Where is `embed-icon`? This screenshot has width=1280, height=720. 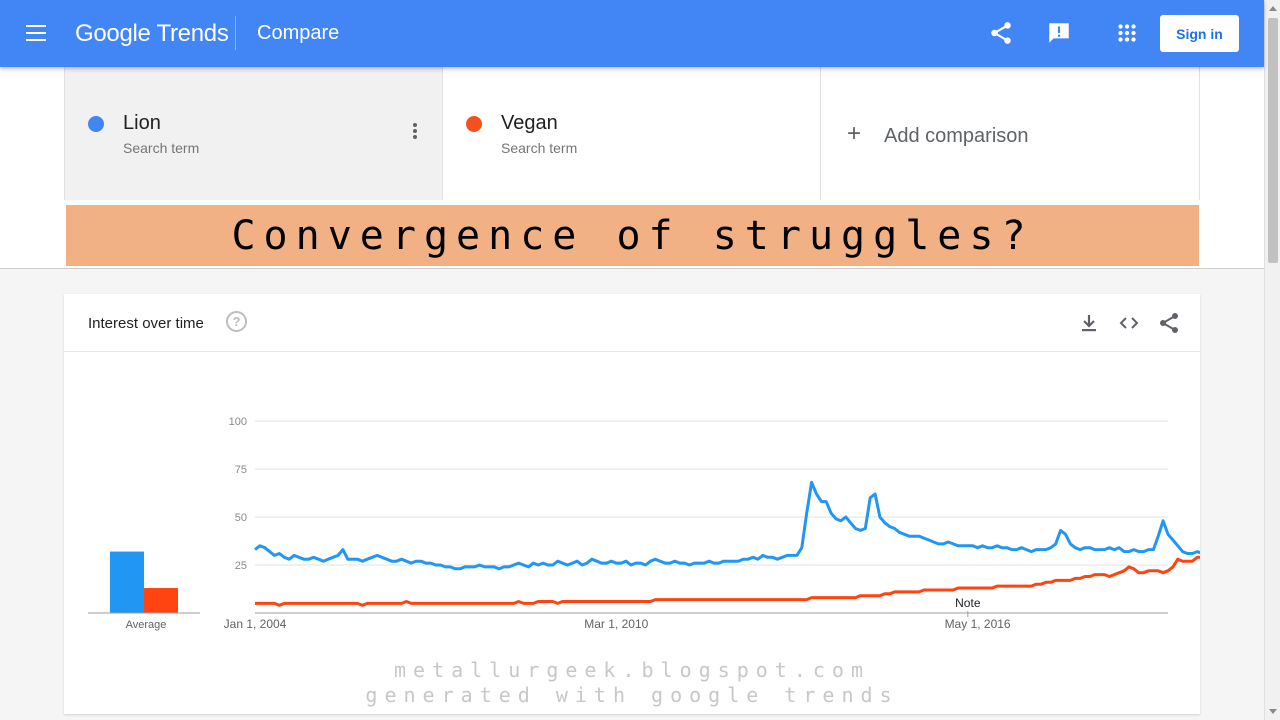 embed-icon is located at coordinates (1129, 323).